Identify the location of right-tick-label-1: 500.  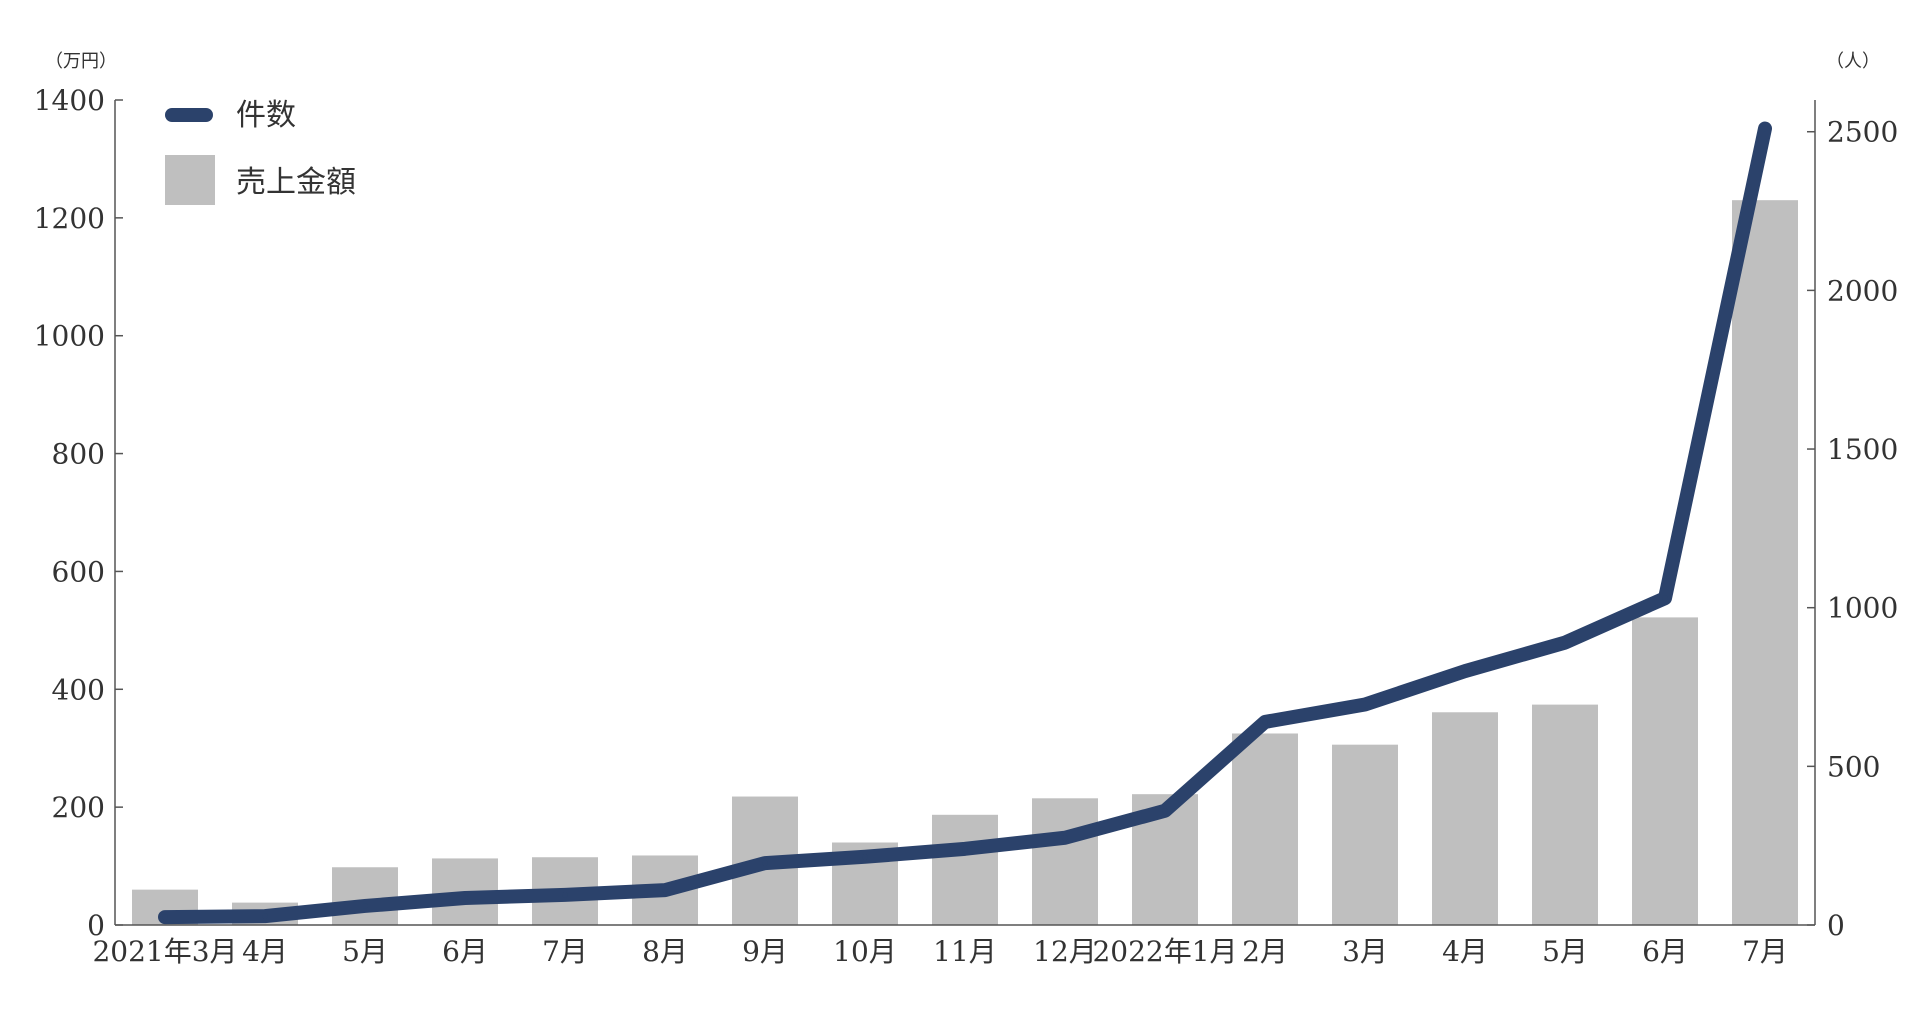
(1853, 766).